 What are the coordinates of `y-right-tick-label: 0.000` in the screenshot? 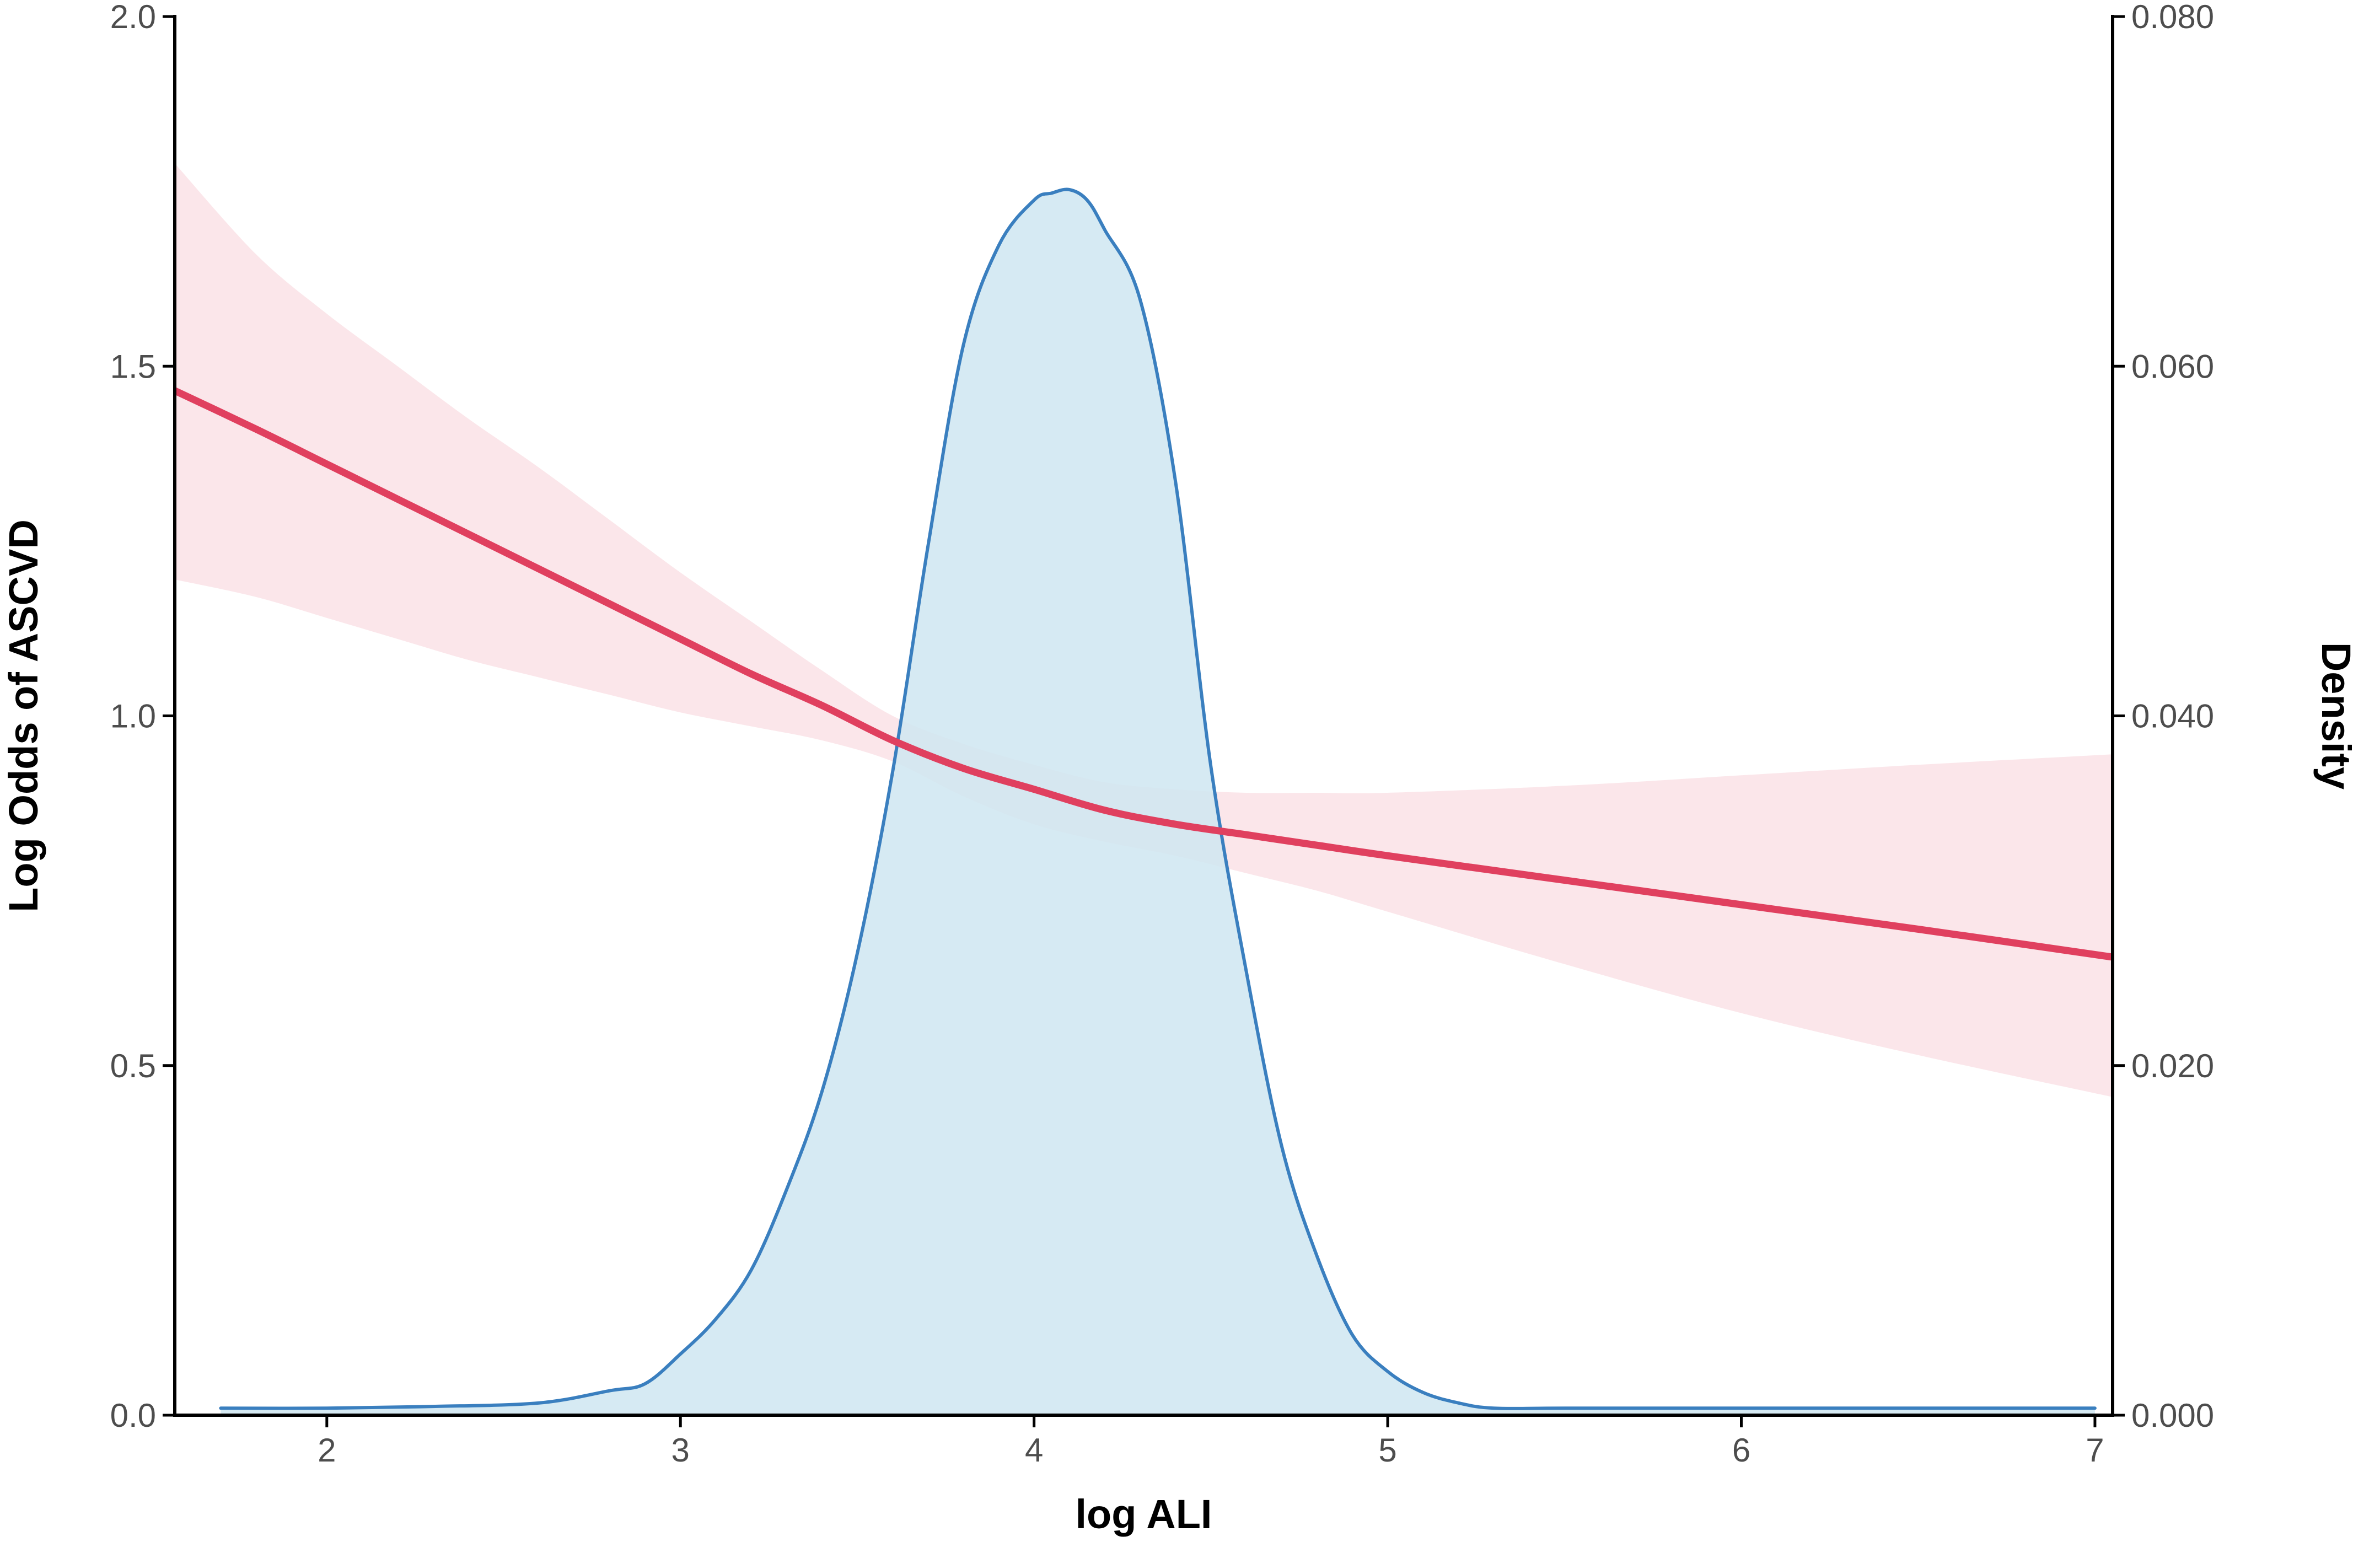 It's located at (2173, 1415).